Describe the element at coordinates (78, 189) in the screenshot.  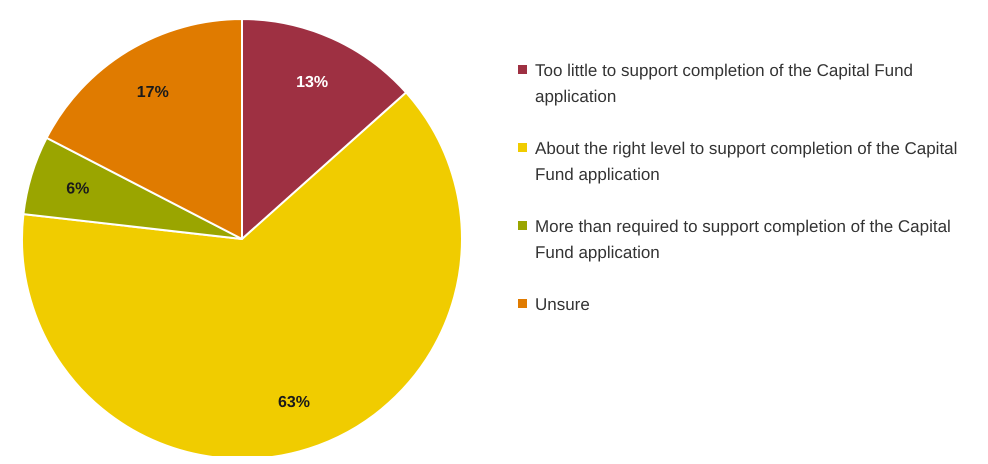
I see `data-label: 6%` at that location.